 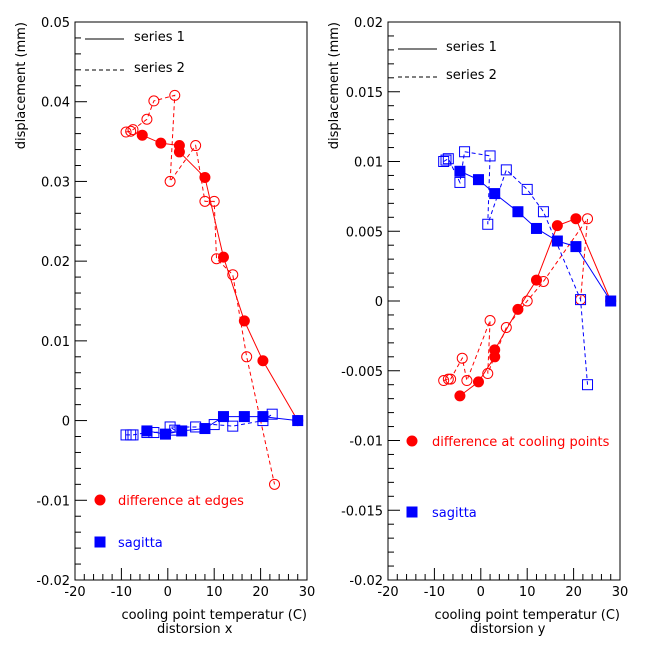 I want to click on legend-label-2: series 2, so click(x=471, y=75).